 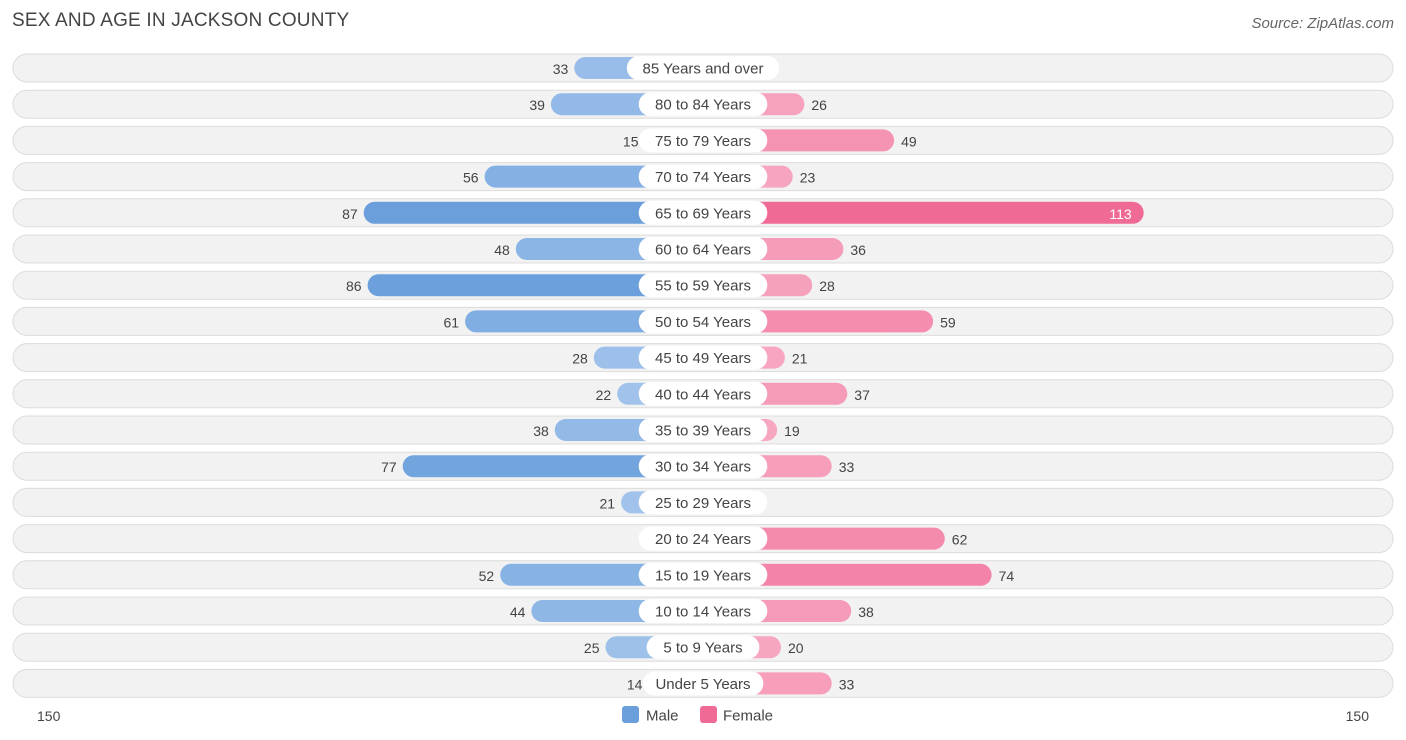 I want to click on category-label: 45 to 49 Years, so click(x=703, y=358).